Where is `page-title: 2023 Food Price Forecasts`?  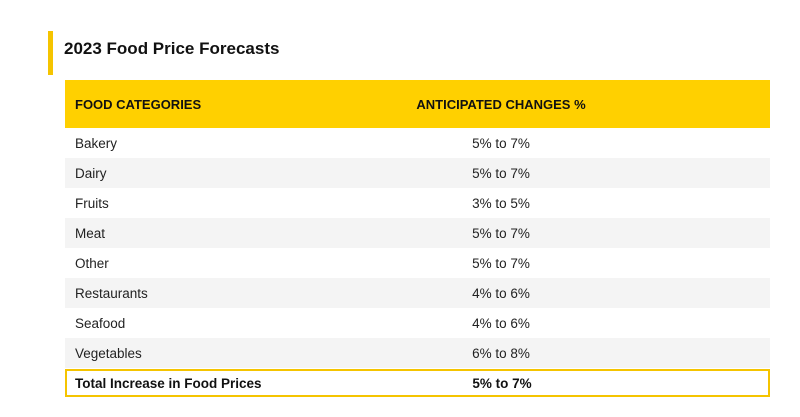 page-title: 2023 Food Price Forecasts is located at coordinates (172, 48).